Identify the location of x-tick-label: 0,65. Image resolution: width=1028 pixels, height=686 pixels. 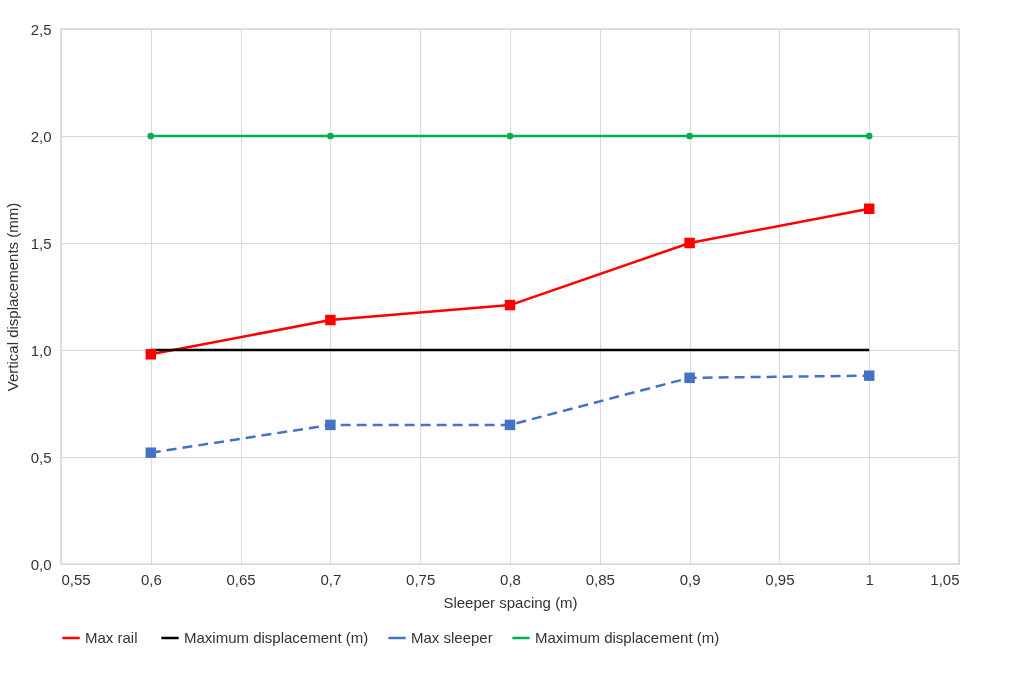
(241, 579).